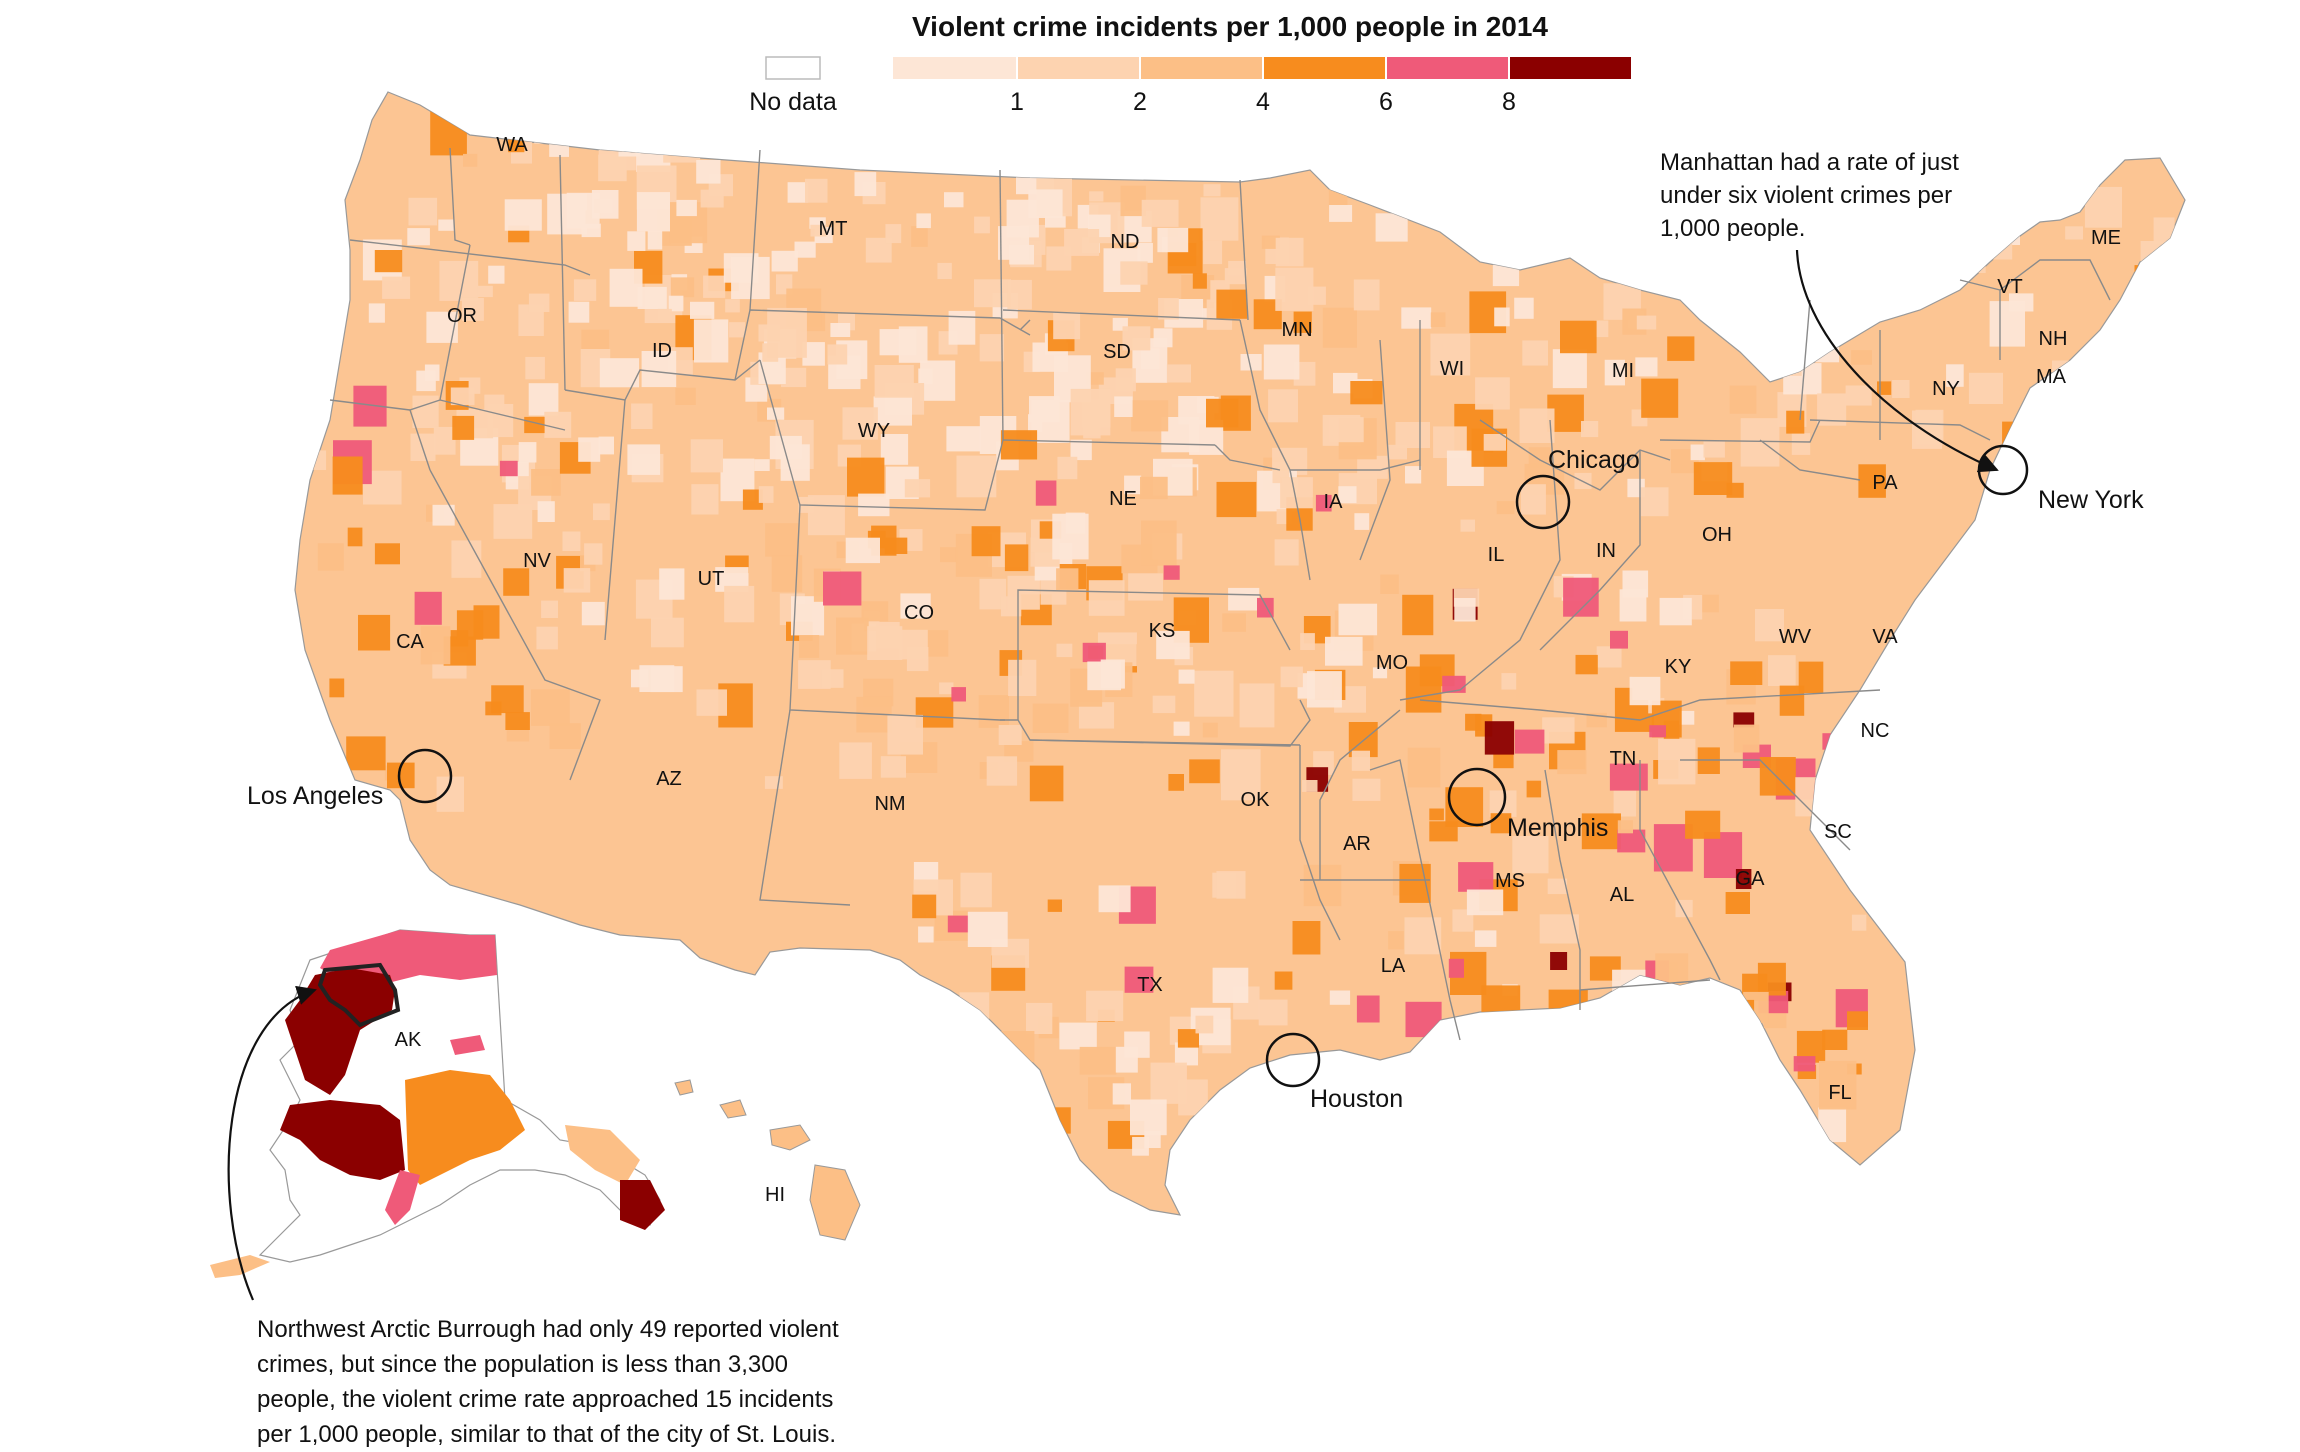 The width and height of the screenshot is (2300, 1452). What do you see at coordinates (1838, 832) in the screenshot?
I see `state-label-sc: SC` at bounding box center [1838, 832].